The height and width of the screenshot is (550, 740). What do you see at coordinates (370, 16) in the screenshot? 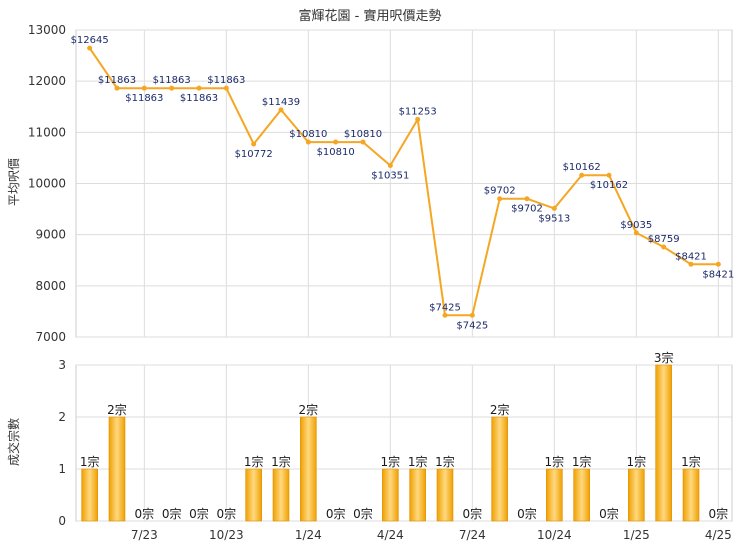
I see `chart-title: 富輝花園 - 實用呎價走勢` at bounding box center [370, 16].